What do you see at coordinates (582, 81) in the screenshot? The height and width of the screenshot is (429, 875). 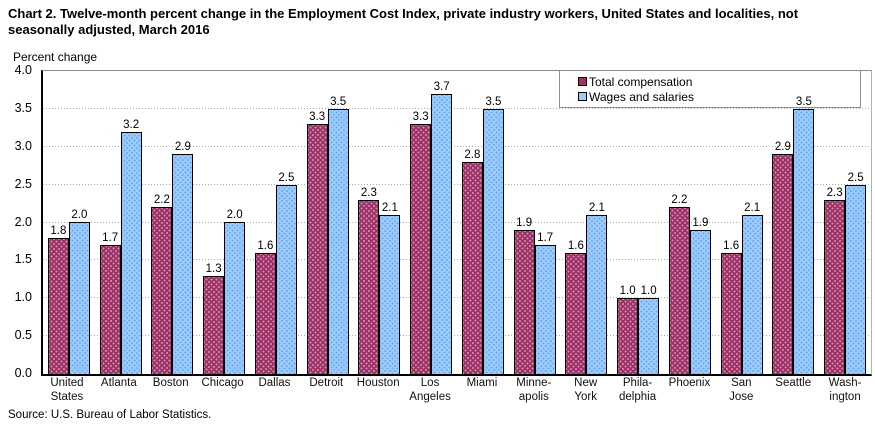 I see `legend-marker-total-compensation-icon` at bounding box center [582, 81].